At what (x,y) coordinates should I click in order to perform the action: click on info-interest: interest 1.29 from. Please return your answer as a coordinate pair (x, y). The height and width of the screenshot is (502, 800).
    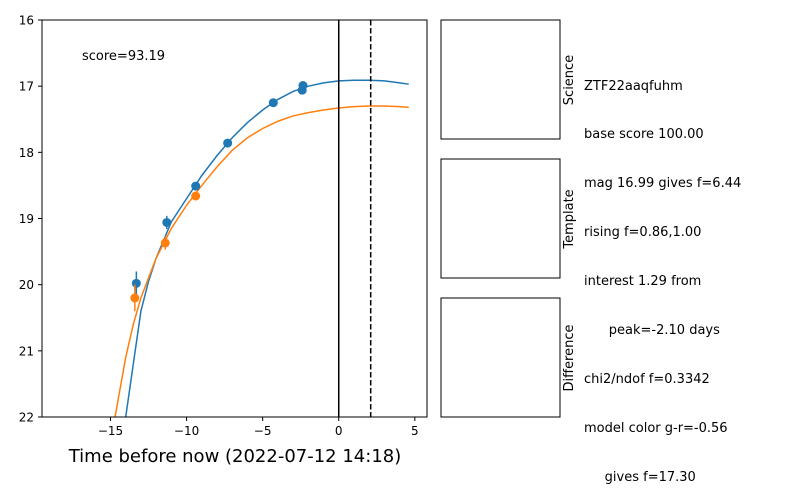
    Looking at the image, I should click on (643, 282).